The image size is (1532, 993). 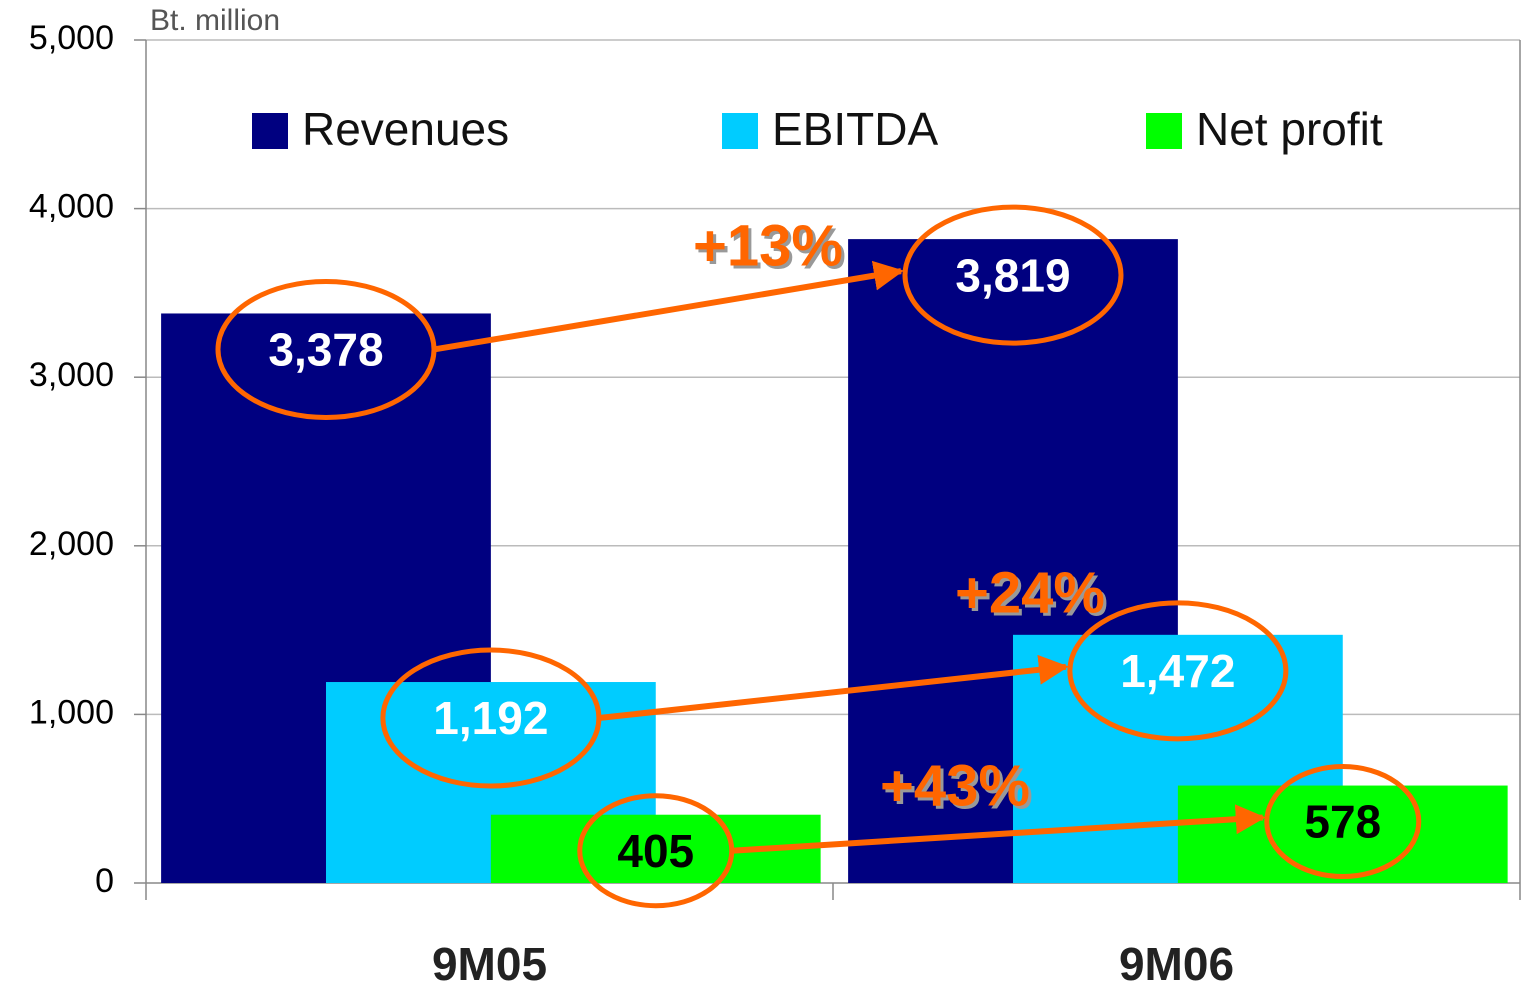 What do you see at coordinates (955, 785) in the screenshot?
I see `growth-annotation: +43%` at bounding box center [955, 785].